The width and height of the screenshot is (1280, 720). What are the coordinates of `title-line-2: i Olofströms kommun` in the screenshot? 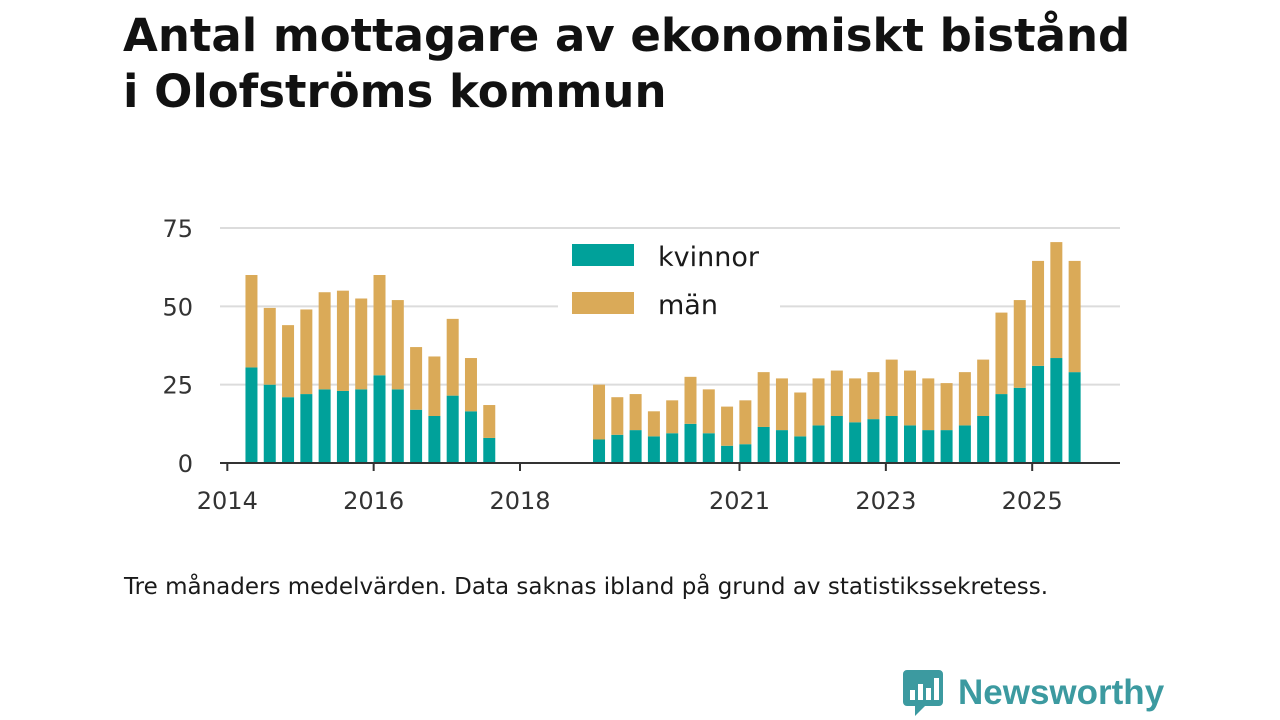 It's located at (395, 91).